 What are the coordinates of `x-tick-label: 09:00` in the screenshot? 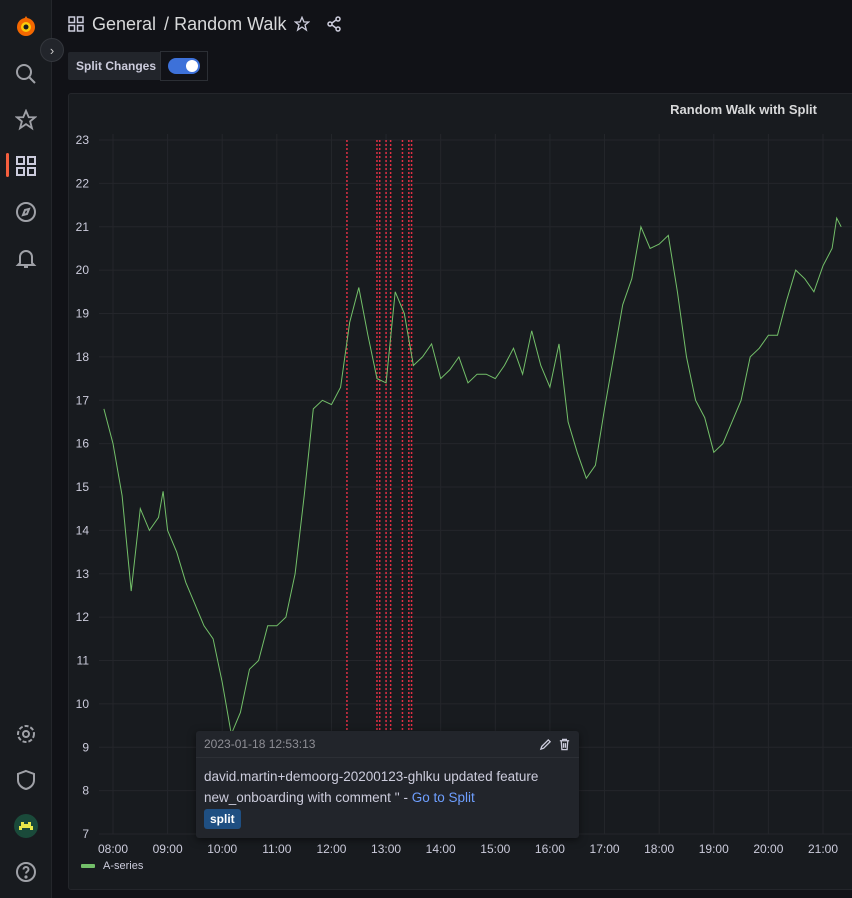 It's located at (168, 849).